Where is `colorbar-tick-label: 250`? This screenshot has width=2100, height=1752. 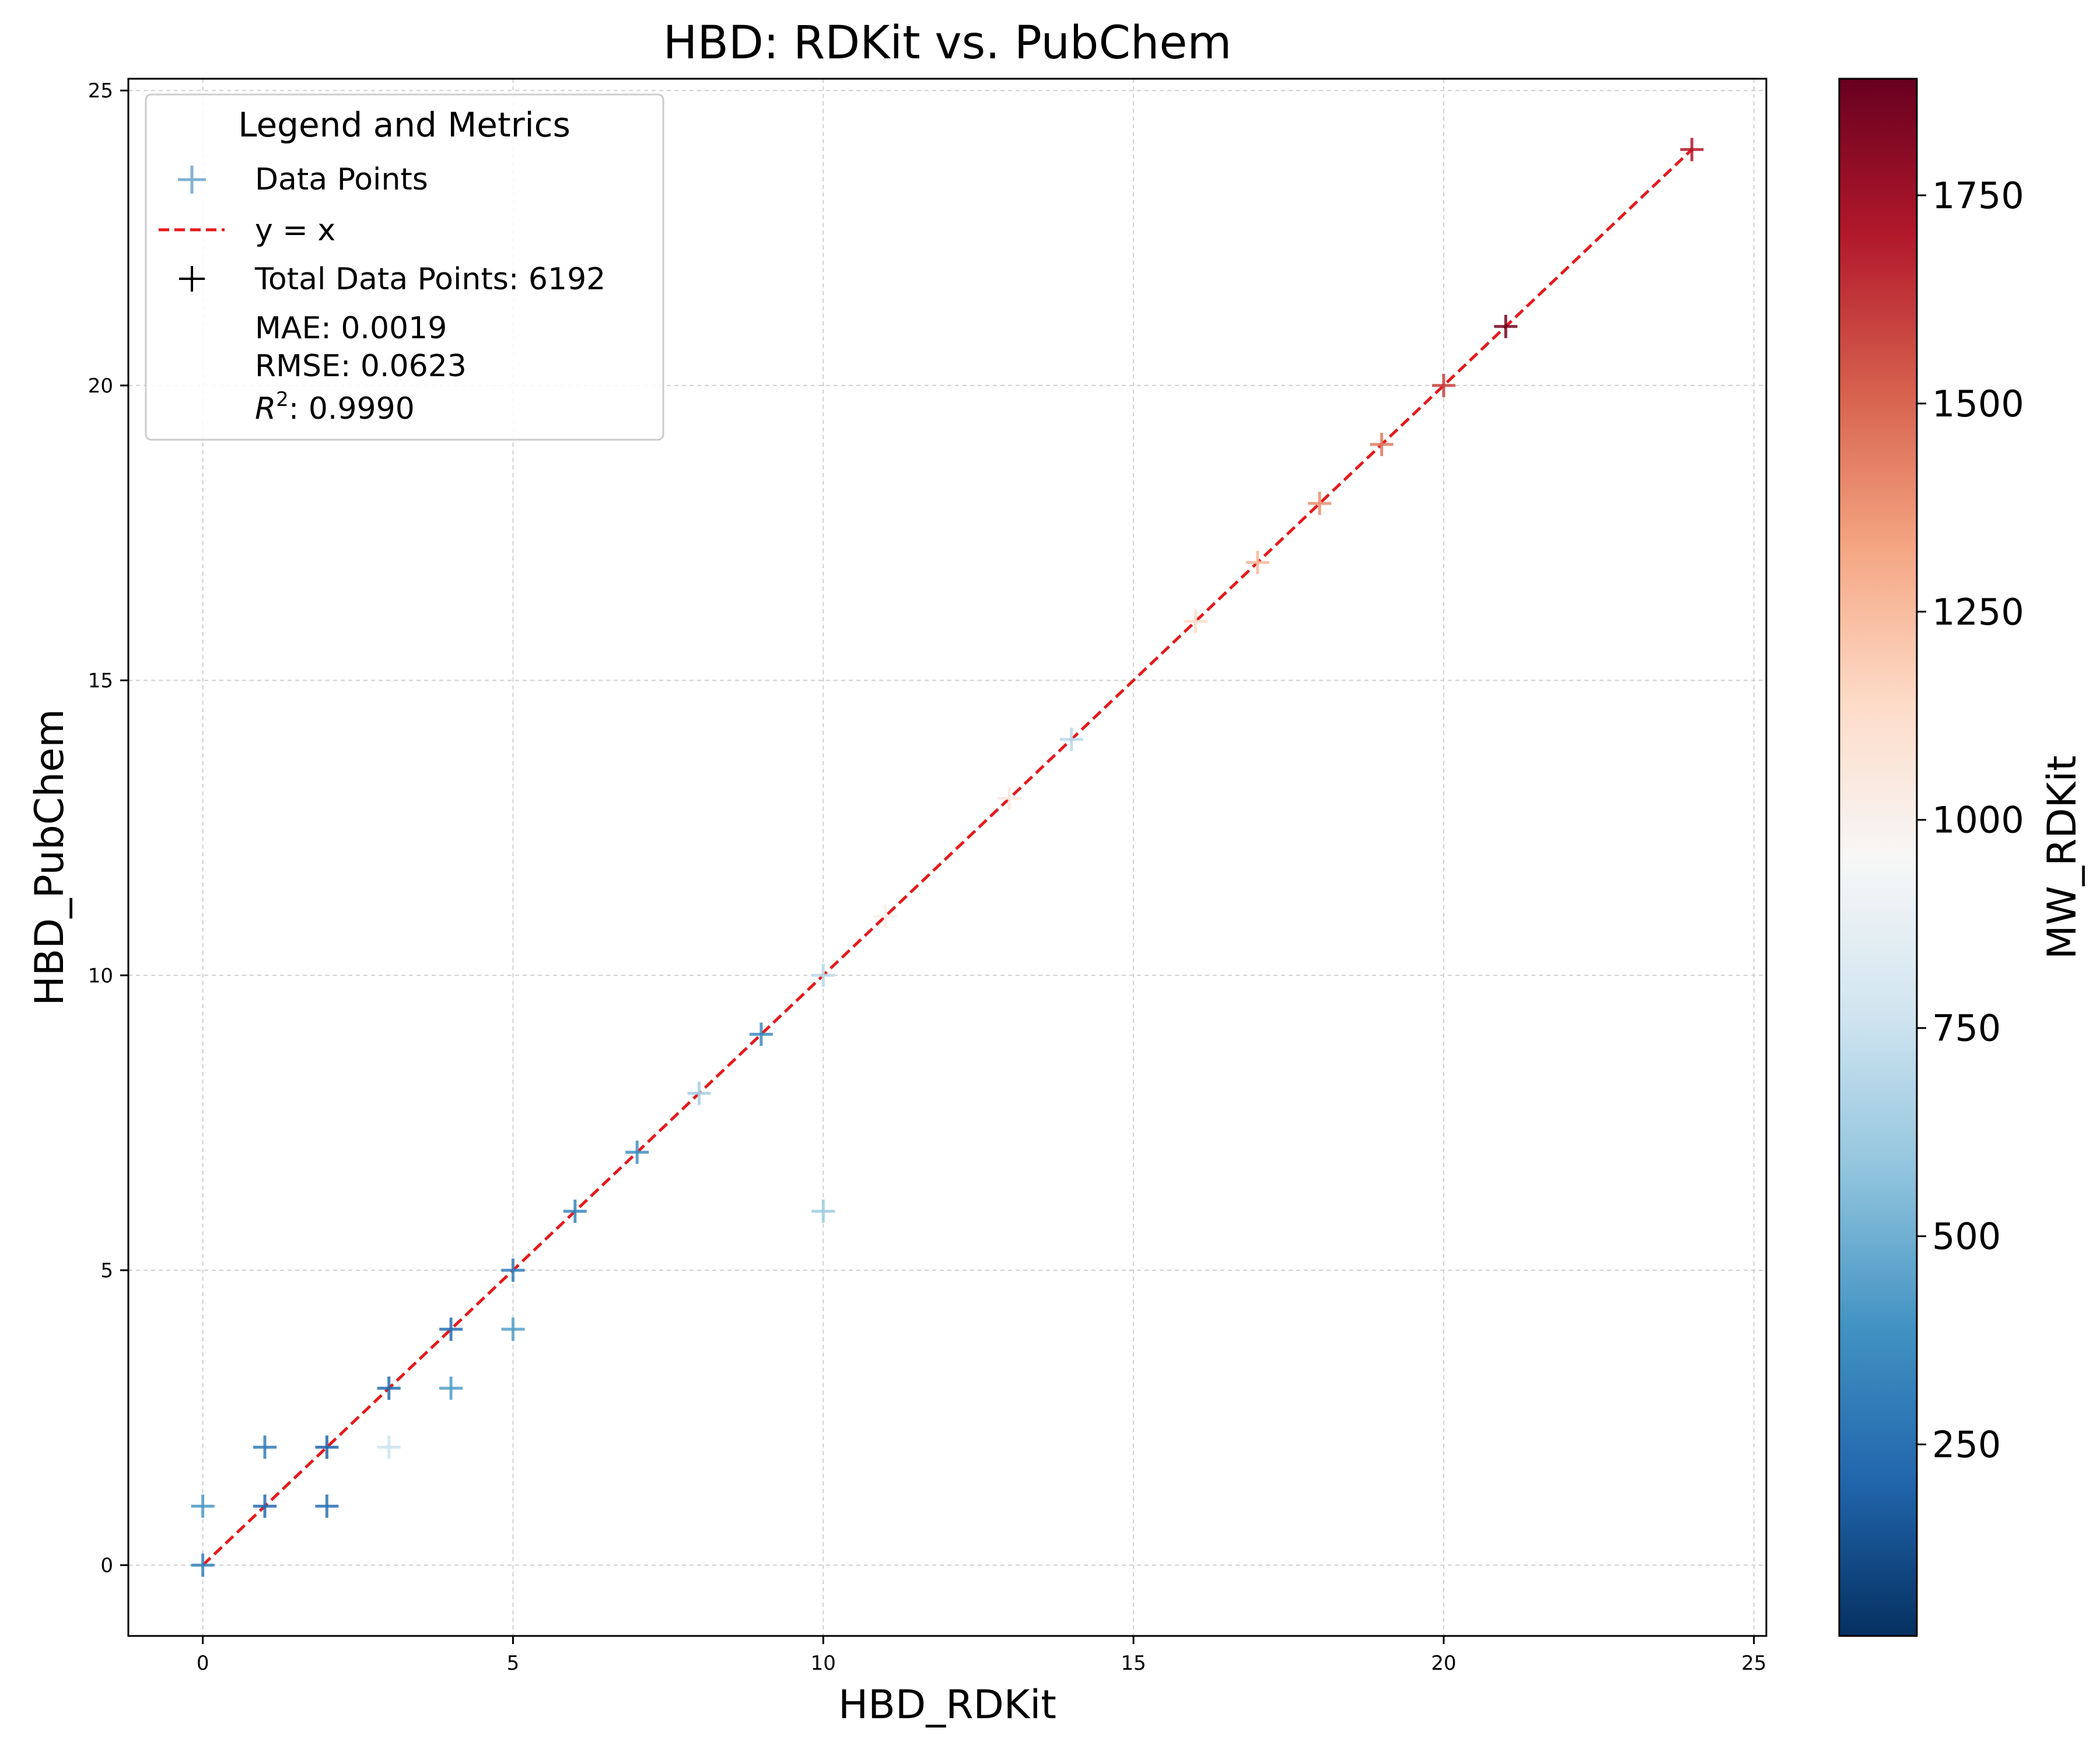 colorbar-tick-label: 250 is located at coordinates (1966, 1445).